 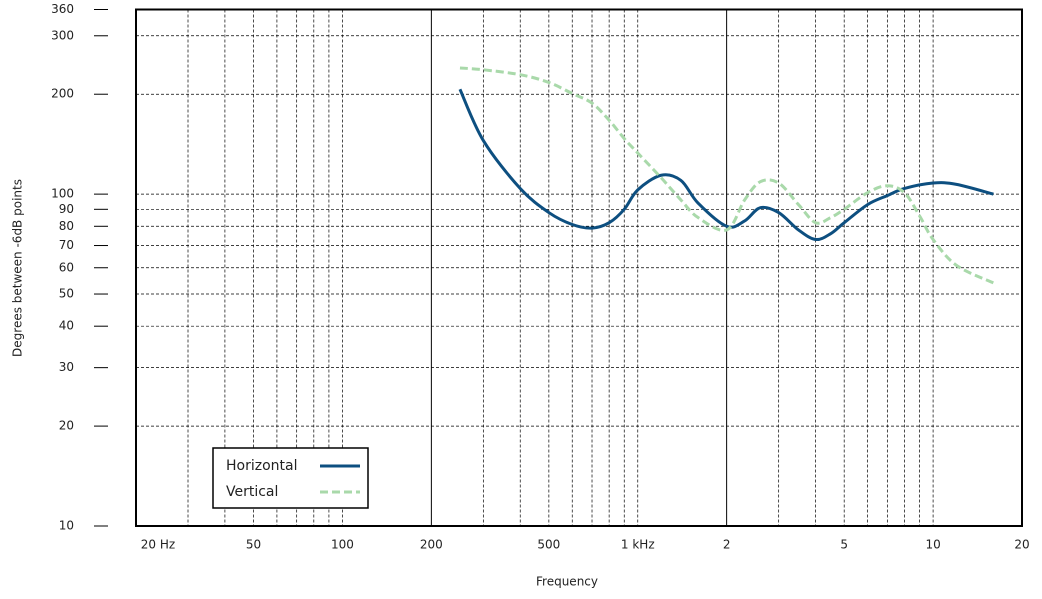 What do you see at coordinates (66, 526) in the screenshot?
I see `y-tick-label: 10` at bounding box center [66, 526].